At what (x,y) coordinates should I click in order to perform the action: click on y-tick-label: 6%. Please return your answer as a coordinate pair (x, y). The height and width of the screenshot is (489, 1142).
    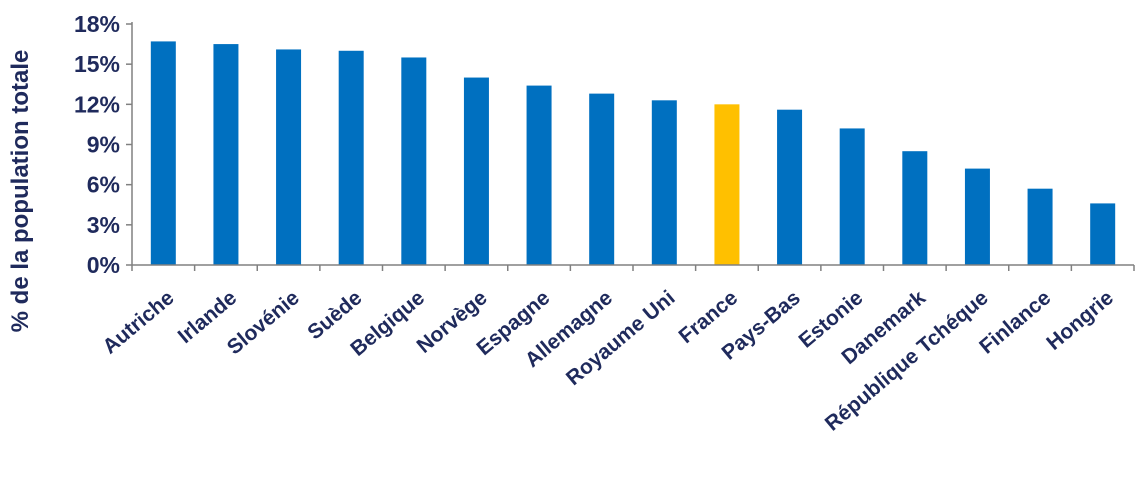
    Looking at the image, I should click on (103, 185).